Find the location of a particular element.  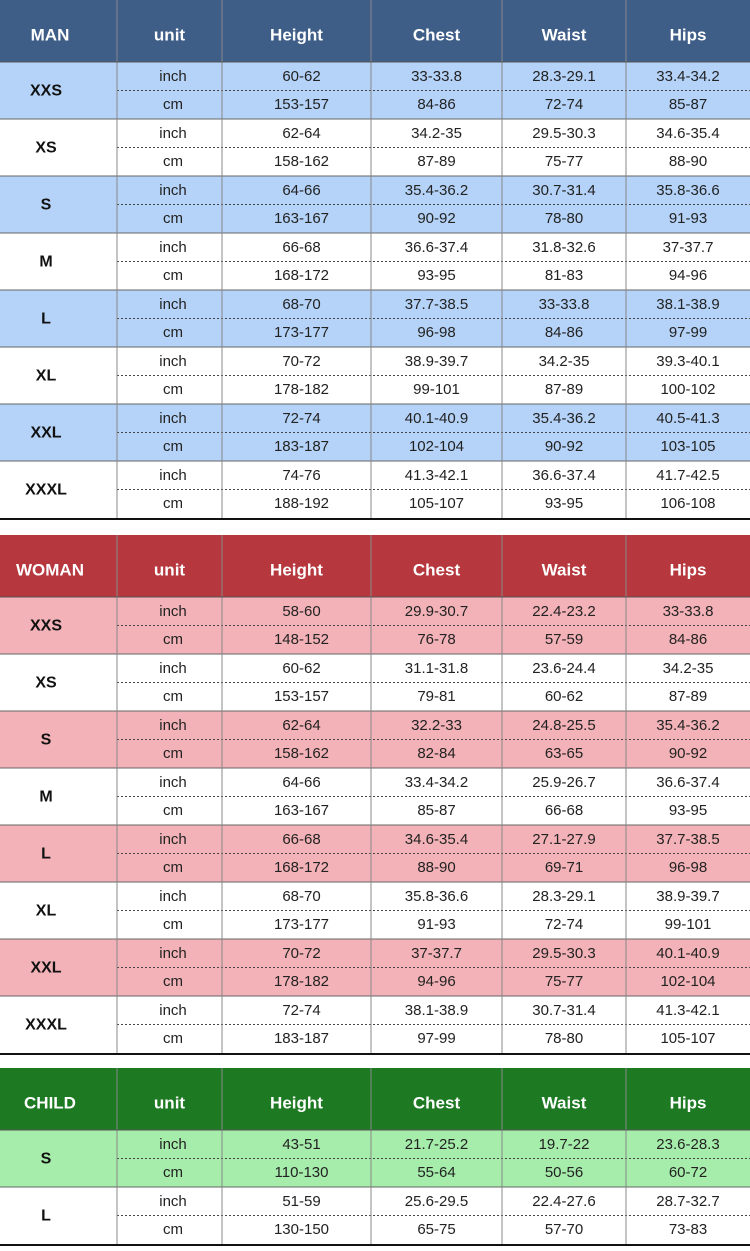

measurement: 110-130 is located at coordinates (302, 1172).